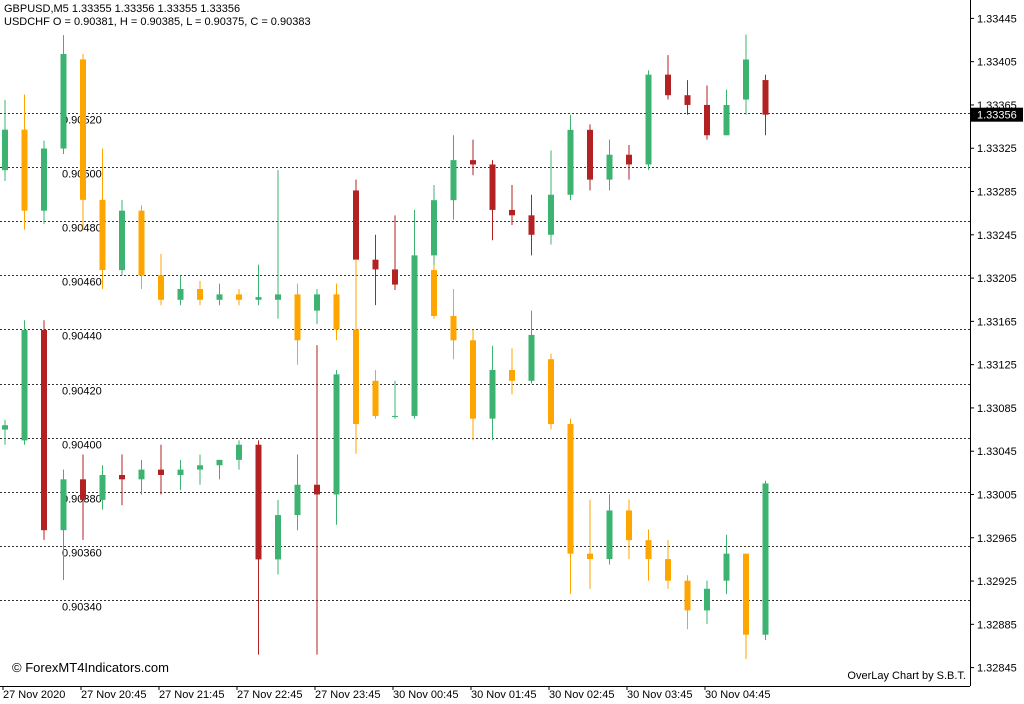 The width and height of the screenshot is (1024, 704). What do you see at coordinates (997, 495) in the screenshot?
I see `y-tick-label: 1.33005` at bounding box center [997, 495].